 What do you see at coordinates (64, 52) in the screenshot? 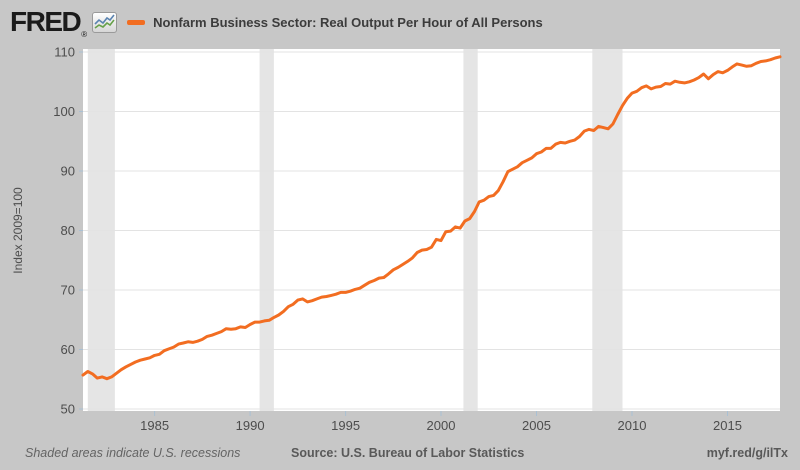
I see `y-tick-label: 110` at bounding box center [64, 52].